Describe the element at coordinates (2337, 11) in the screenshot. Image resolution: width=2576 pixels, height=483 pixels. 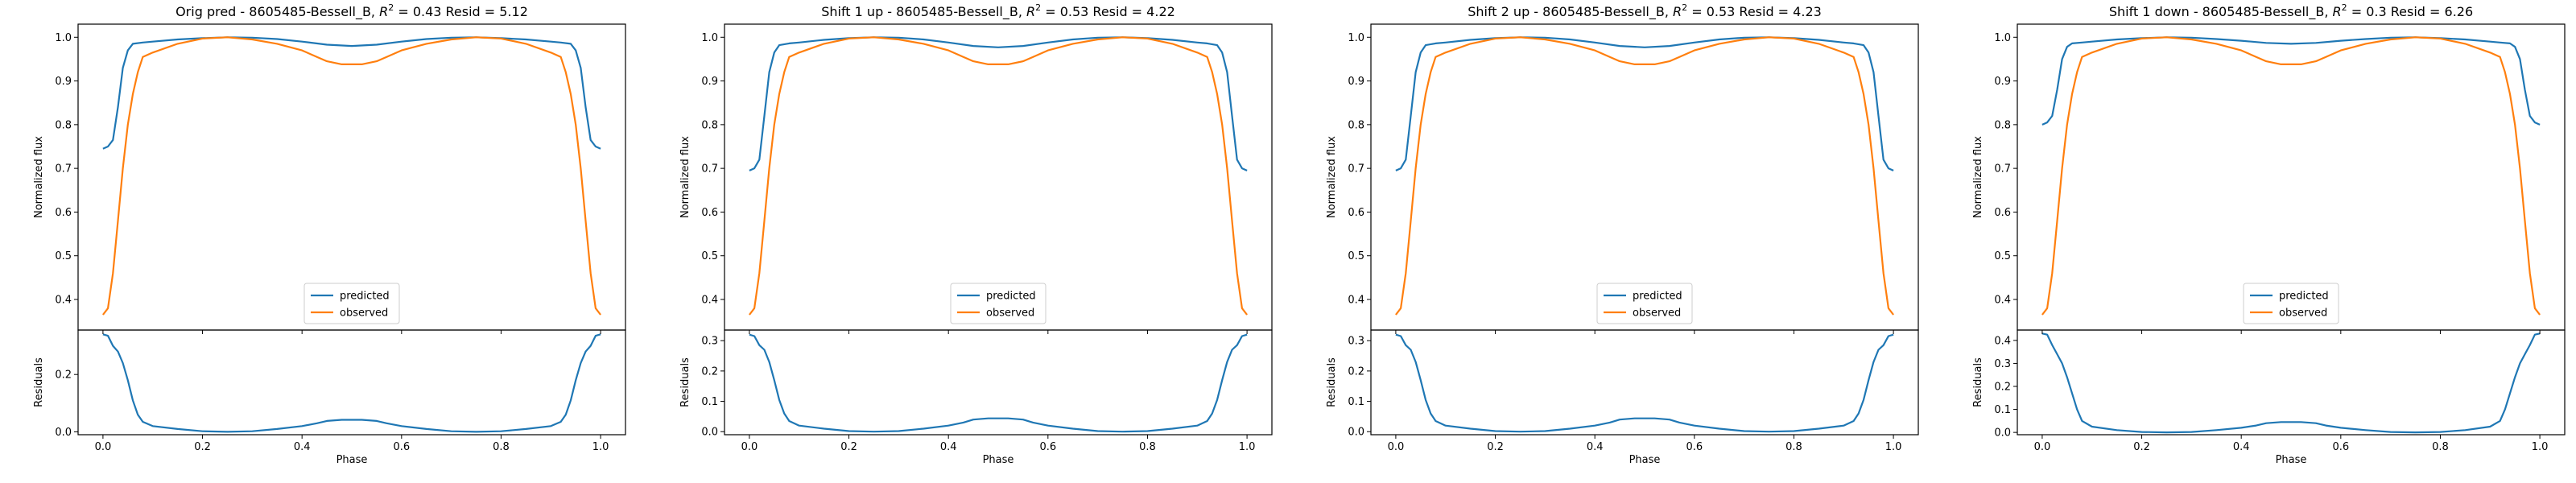
I see `title-r-symbol: R` at that location.